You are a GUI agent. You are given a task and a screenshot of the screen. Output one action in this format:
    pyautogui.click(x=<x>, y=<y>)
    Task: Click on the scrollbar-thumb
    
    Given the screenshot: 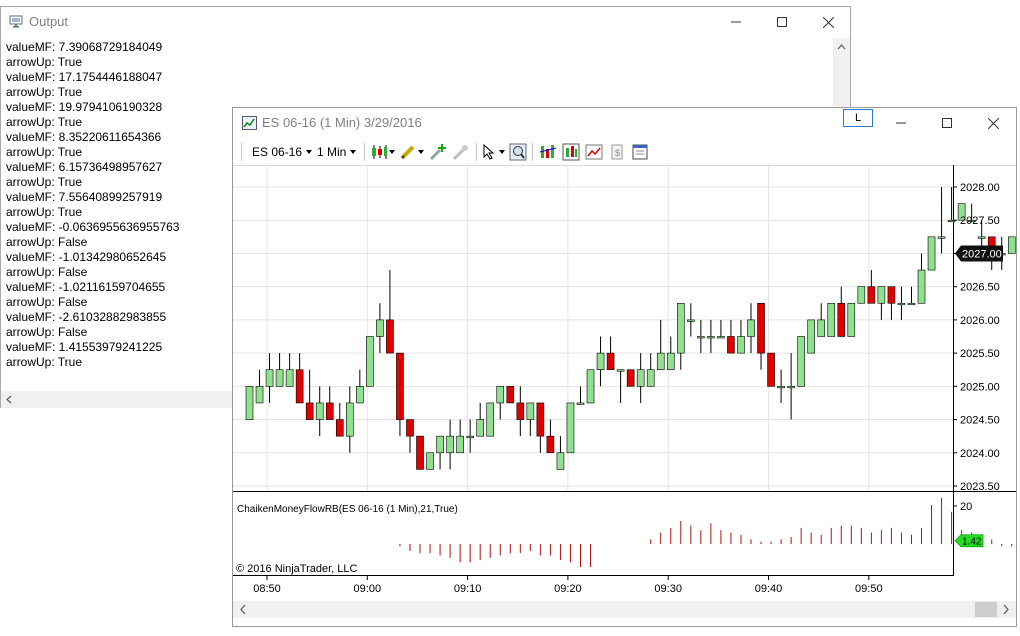 What is the action you would take?
    pyautogui.click(x=986, y=609)
    